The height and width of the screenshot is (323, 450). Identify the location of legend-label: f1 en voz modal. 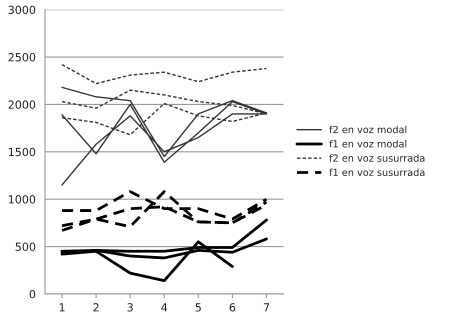
(367, 144).